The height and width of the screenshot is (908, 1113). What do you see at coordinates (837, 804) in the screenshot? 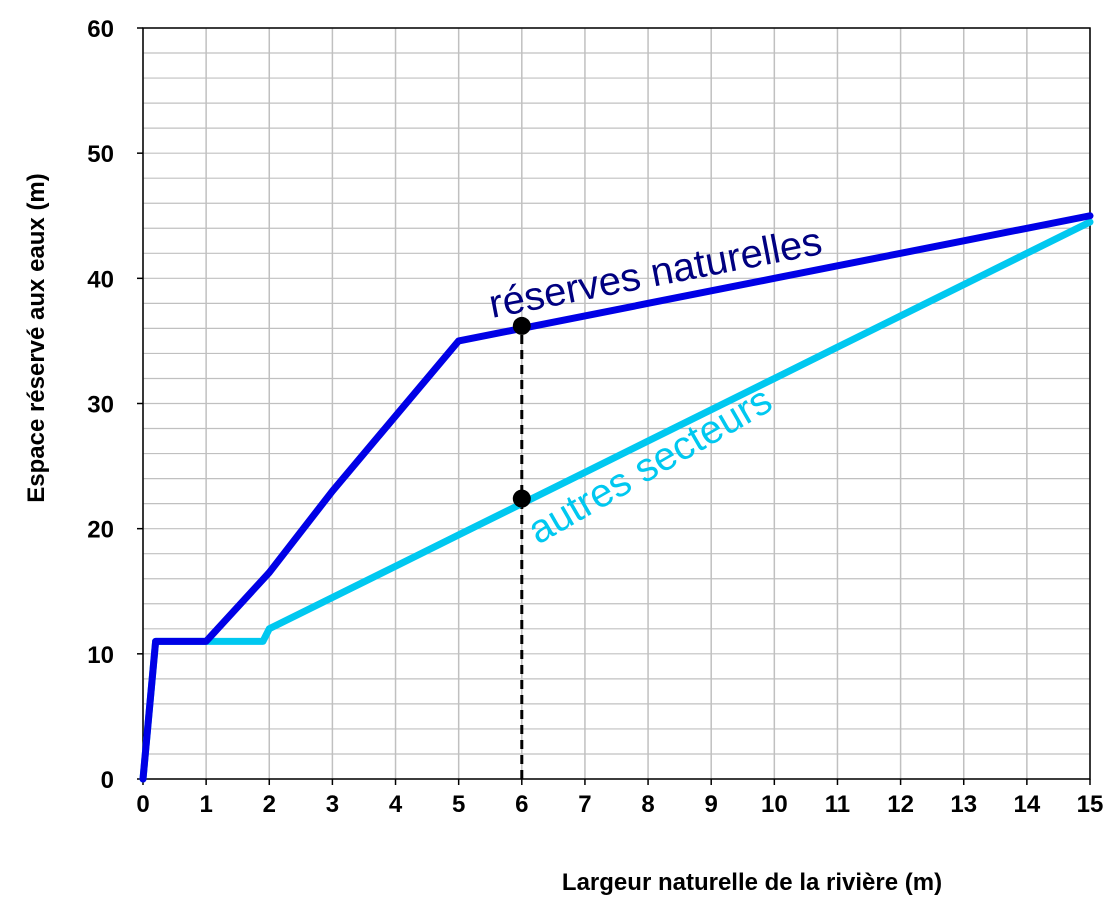
I see `x-tick-label: 11` at bounding box center [837, 804].